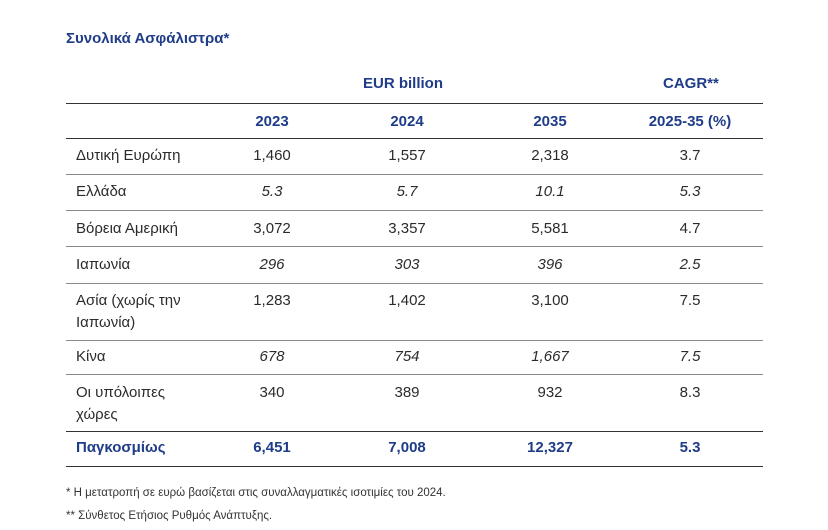 This screenshot has height=530, width=828. I want to click on cell-2035: 932, so click(550, 392).